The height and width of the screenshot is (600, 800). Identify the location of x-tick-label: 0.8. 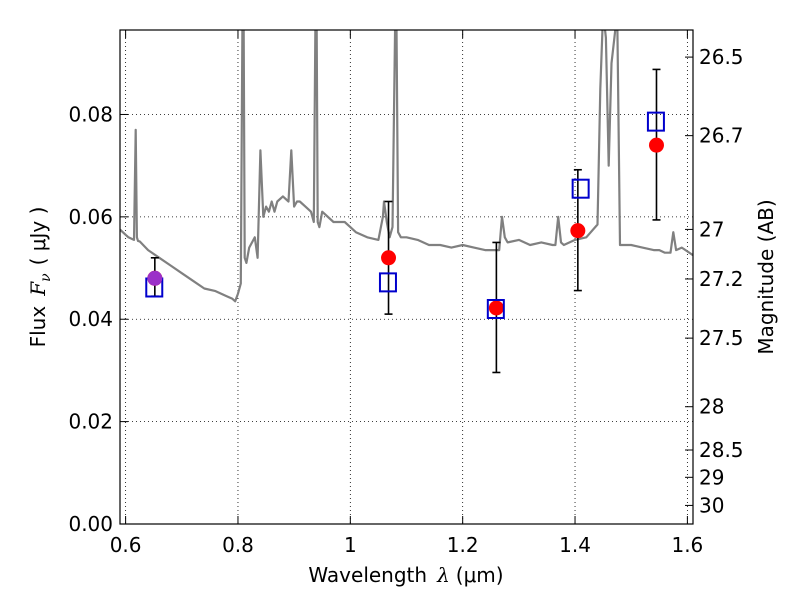
(238, 545).